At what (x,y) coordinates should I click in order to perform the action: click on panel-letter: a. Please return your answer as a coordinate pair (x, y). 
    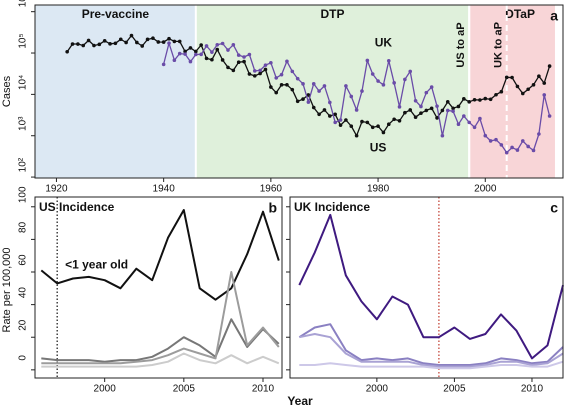
    Looking at the image, I should click on (554, 16).